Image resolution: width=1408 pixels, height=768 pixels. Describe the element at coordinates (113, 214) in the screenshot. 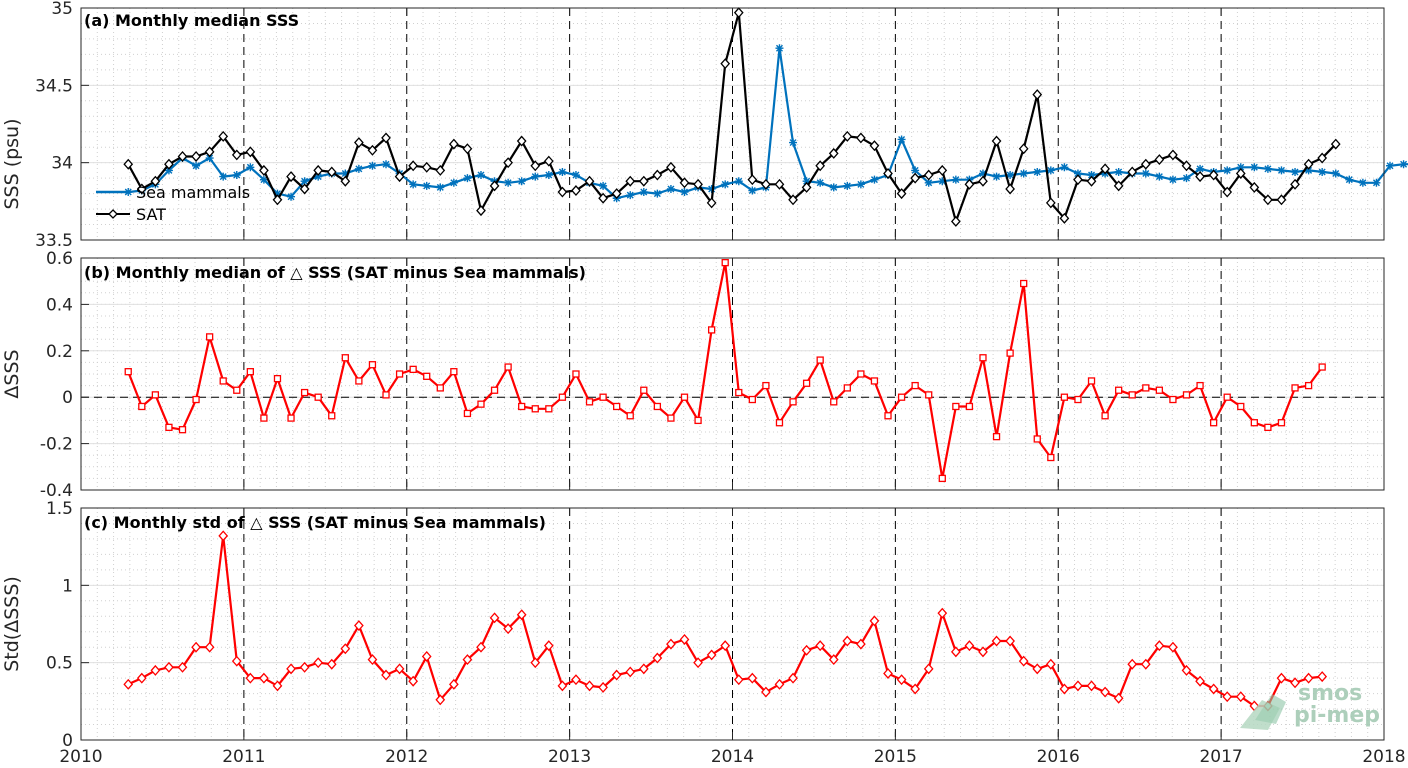

I see `legend-sat-marker` at that location.